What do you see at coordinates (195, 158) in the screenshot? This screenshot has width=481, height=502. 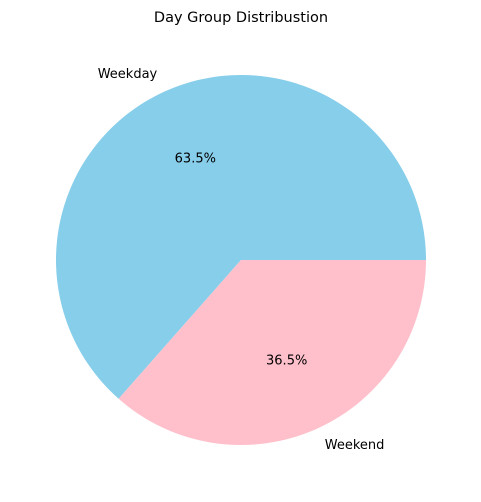 I see `percent-label-weekday: 63.5%` at bounding box center [195, 158].